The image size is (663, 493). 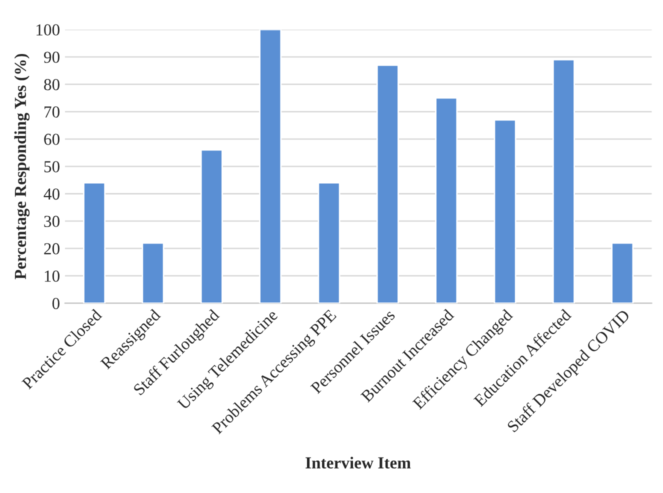 What do you see at coordinates (52, 84) in the screenshot?
I see `y-tick-label: 80` at bounding box center [52, 84].